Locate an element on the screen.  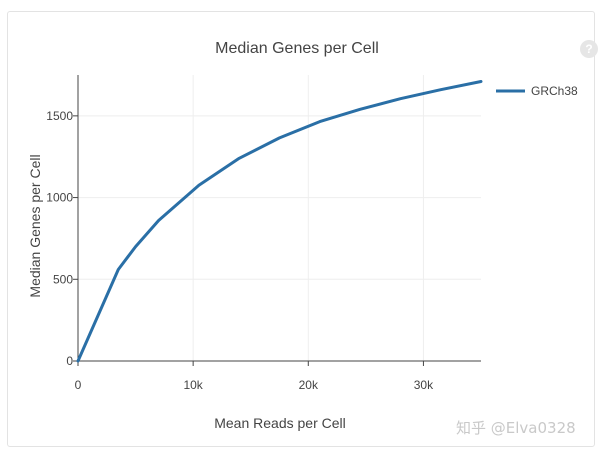
x-tick-label: 20k is located at coordinates (309, 385).